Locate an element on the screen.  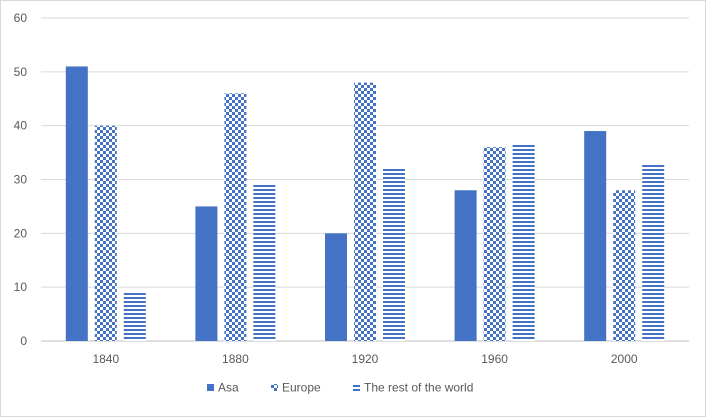
bar-europe-1960 is located at coordinates (494, 244).